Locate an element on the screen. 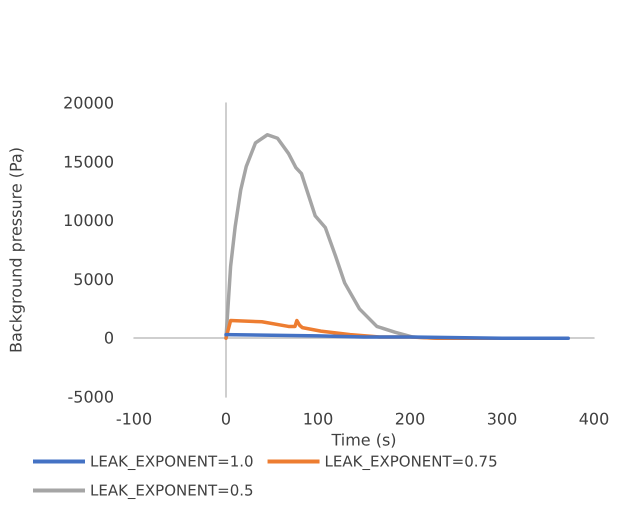 The image size is (621, 521). y-tick-label: 20000 is located at coordinates (88, 103).